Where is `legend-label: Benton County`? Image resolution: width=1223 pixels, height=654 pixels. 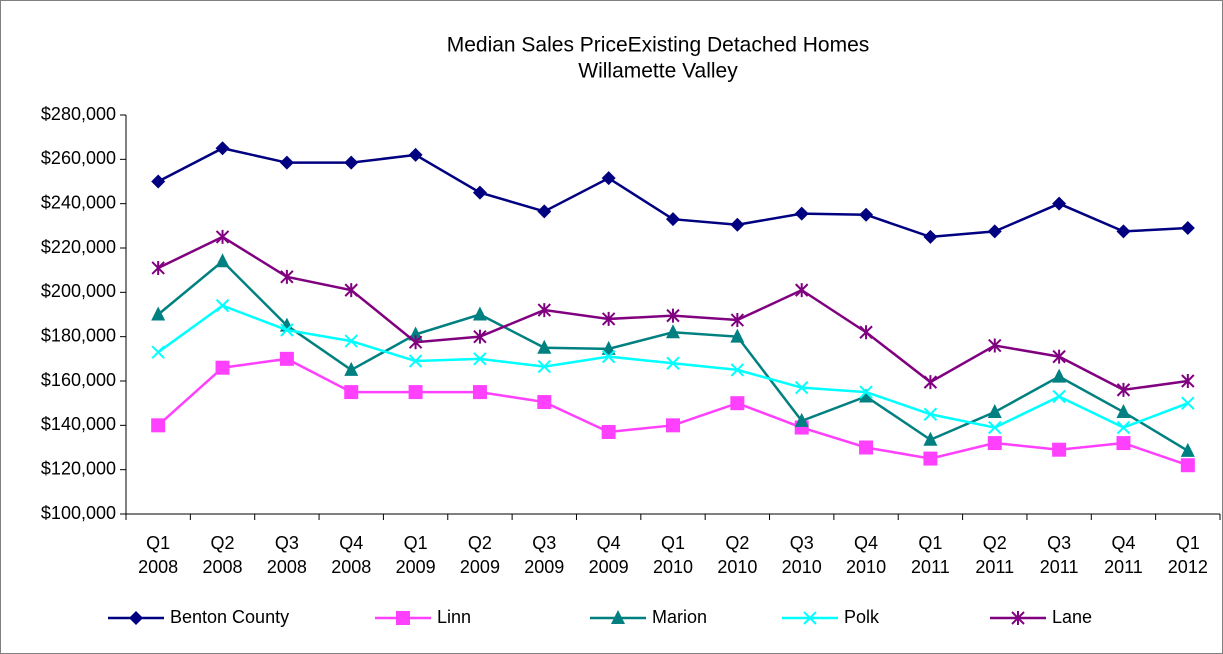 legend-label: Benton County is located at coordinates (229, 617).